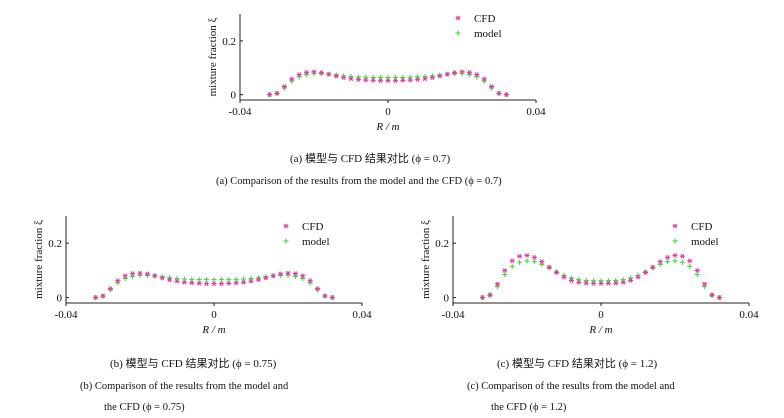  Describe the element at coordinates (370, 159) in the screenshot. I see `caption-a-chinese: (a) 模型与 CFD 结果对比 (ϕ = 0.7)` at that location.